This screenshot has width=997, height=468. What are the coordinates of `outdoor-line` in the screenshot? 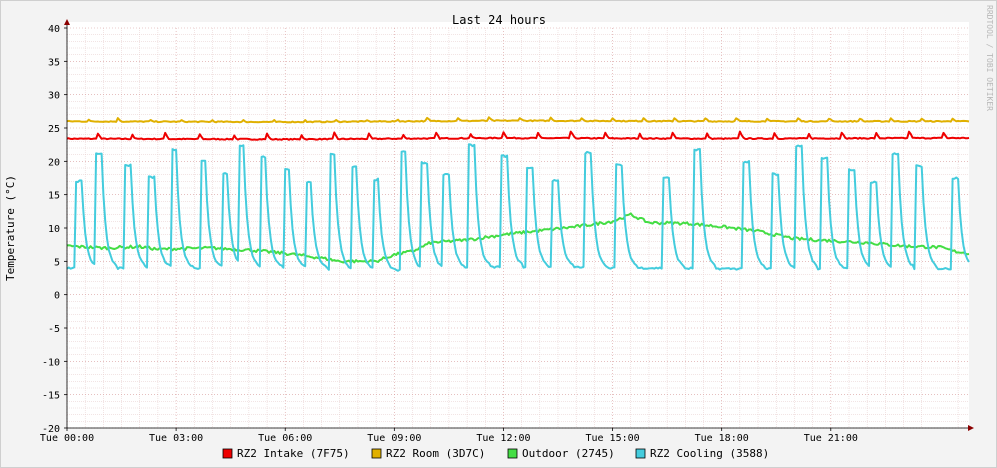 It's located at (518, 238).